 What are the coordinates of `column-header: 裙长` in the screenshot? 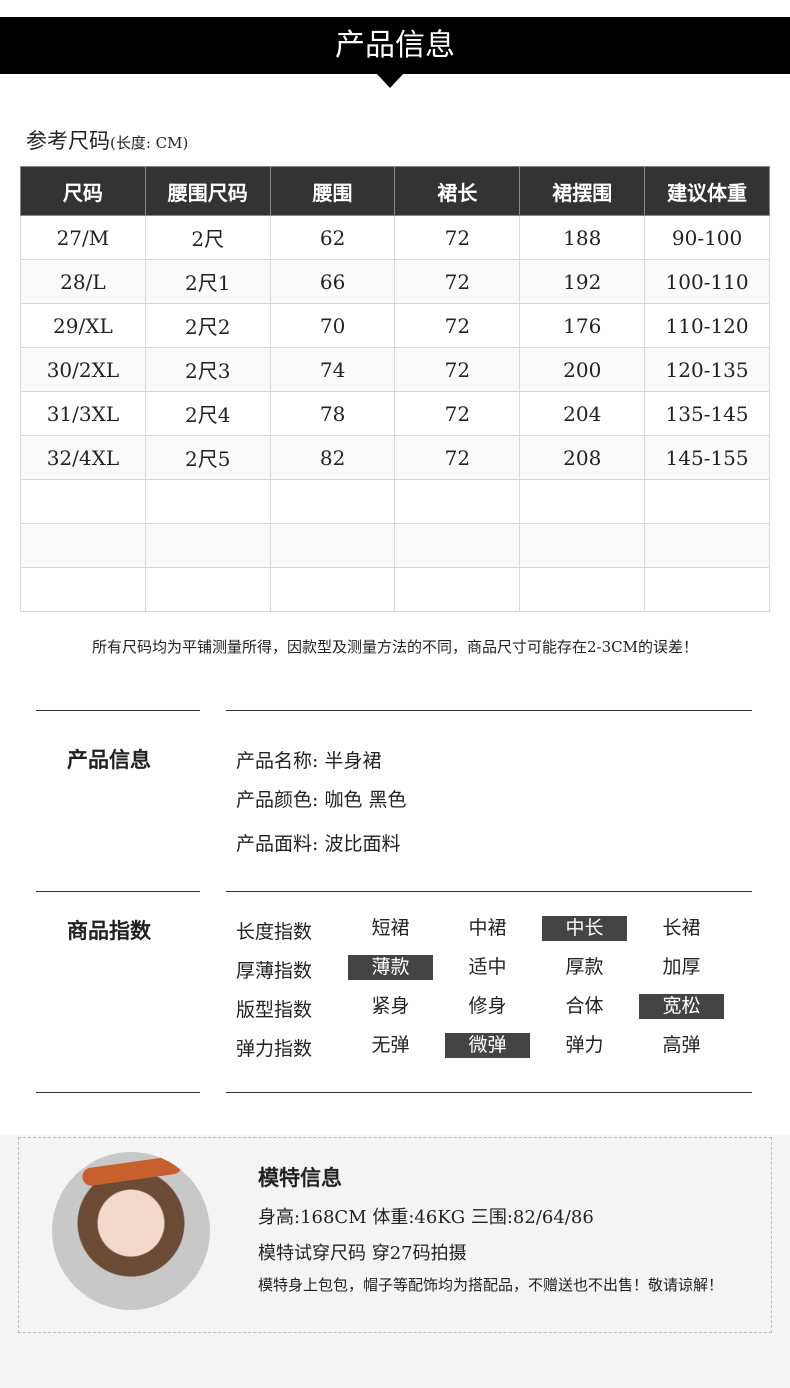 It's located at (457, 191).